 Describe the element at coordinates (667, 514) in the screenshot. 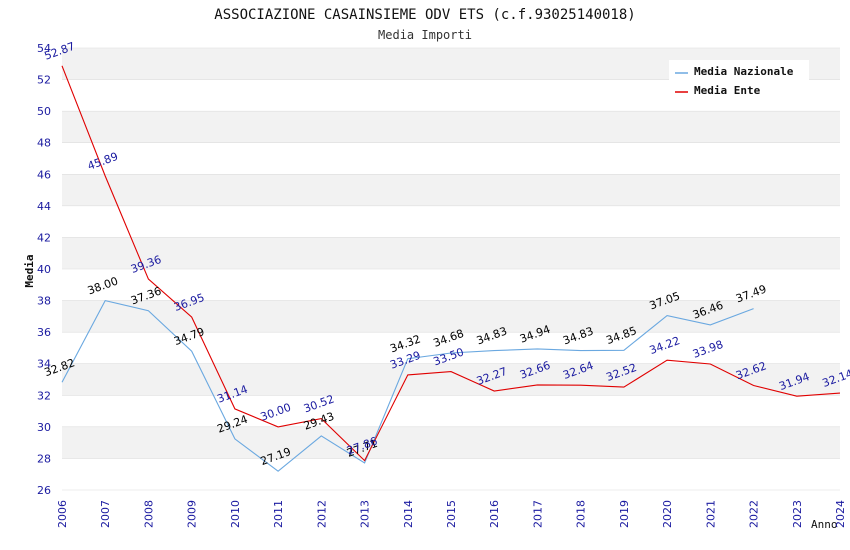

I see `x-tick-label: 2020` at that location.